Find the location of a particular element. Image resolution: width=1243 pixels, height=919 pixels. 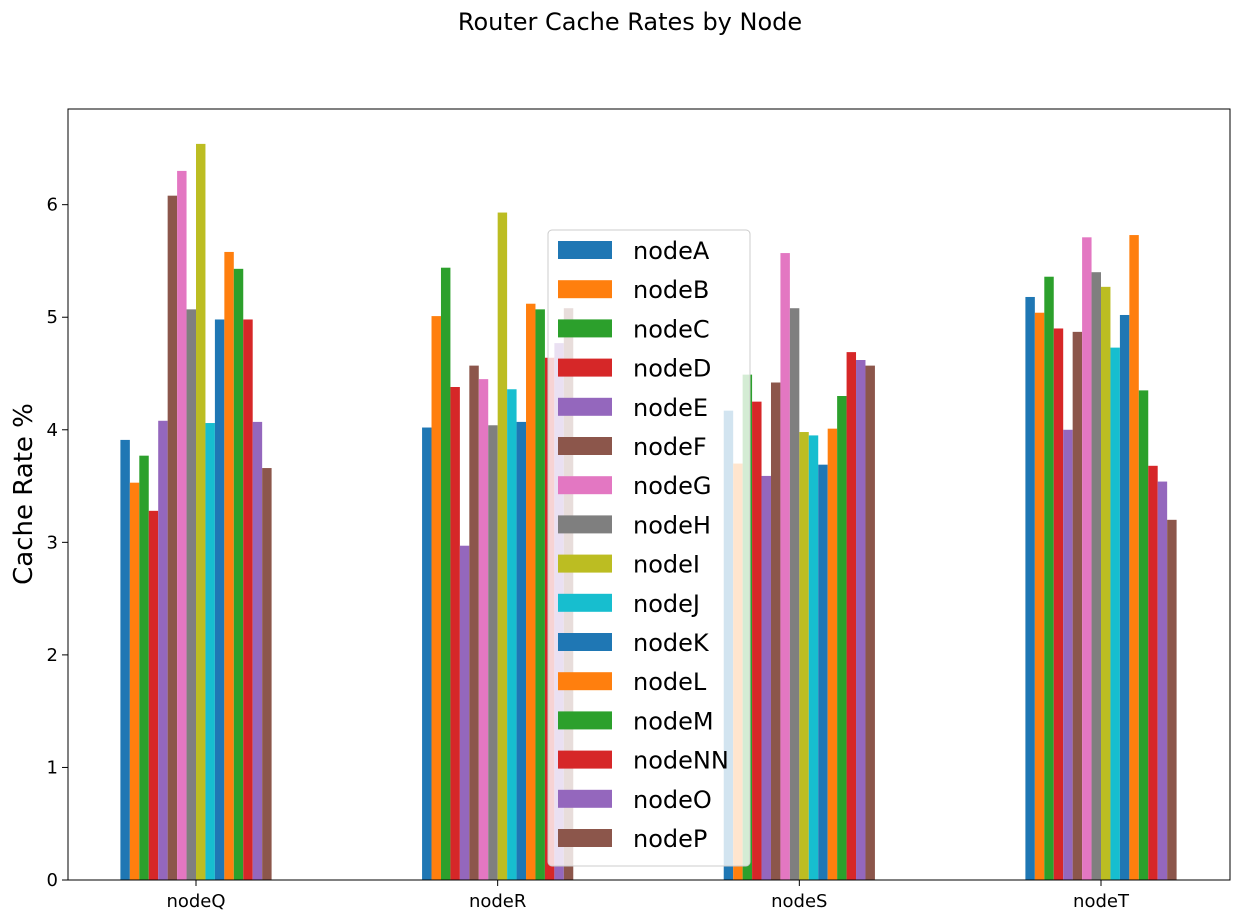

bar-nodeP-nodeQ is located at coordinates (267, 674).